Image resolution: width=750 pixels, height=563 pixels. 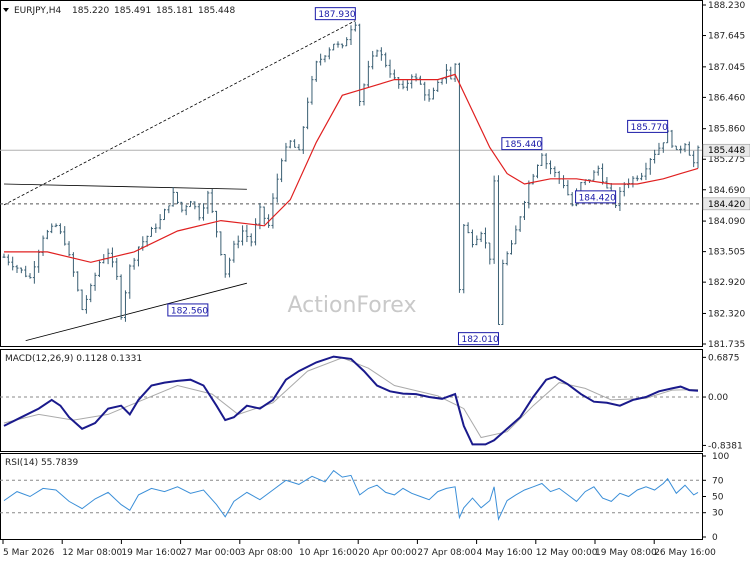 I want to click on current-price-label: 185.448, so click(x=726, y=151).